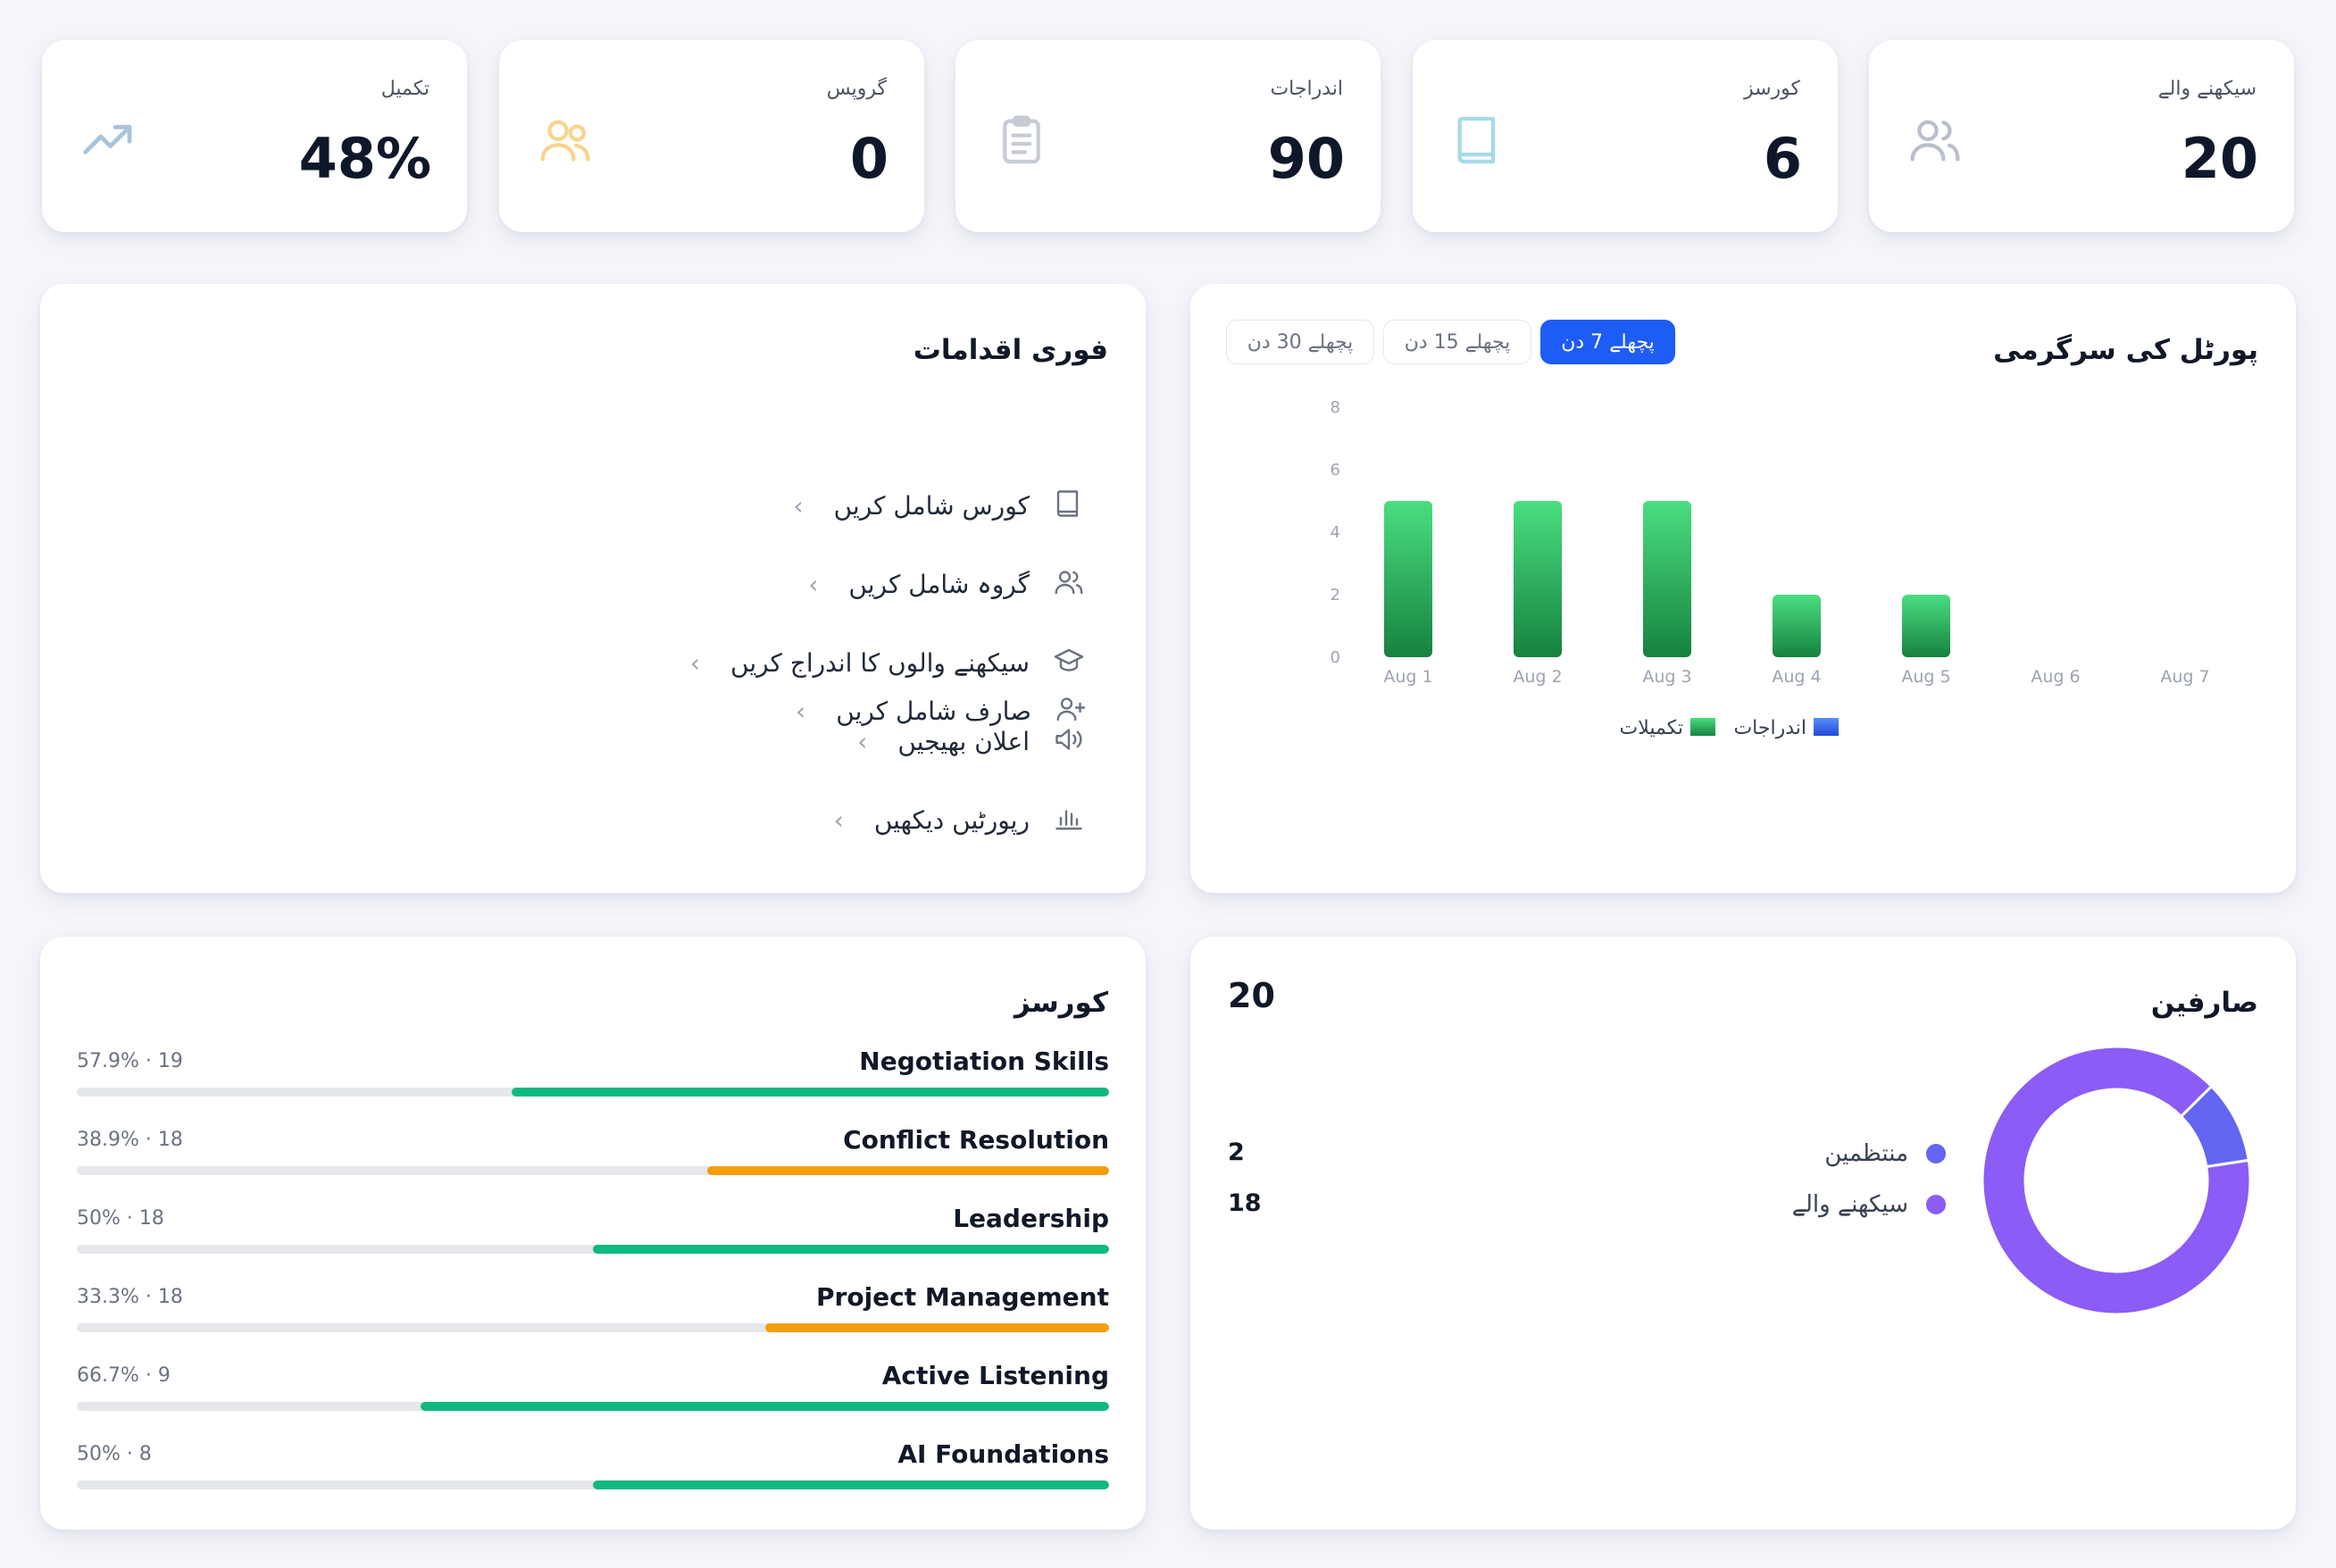  What do you see at coordinates (1607, 342) in the screenshot?
I see `tab-last-7-days: پچھلے 7 دن` at bounding box center [1607, 342].